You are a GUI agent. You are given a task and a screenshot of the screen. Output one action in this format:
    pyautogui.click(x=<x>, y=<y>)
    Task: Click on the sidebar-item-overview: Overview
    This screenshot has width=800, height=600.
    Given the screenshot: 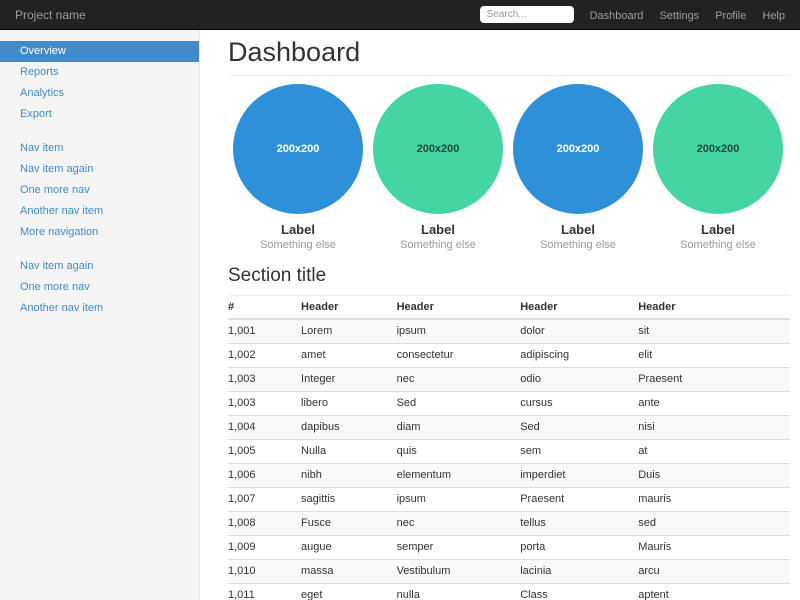 What is the action you would take?
    pyautogui.click(x=99, y=51)
    